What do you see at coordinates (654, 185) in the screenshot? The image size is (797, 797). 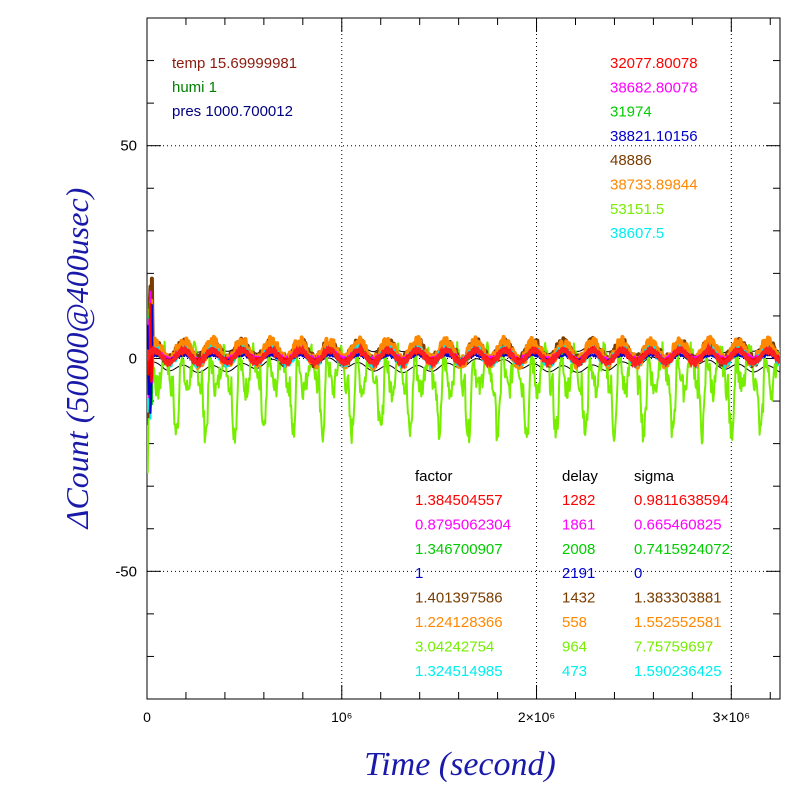 I see `base-value-5: 38733.89844` at bounding box center [654, 185].